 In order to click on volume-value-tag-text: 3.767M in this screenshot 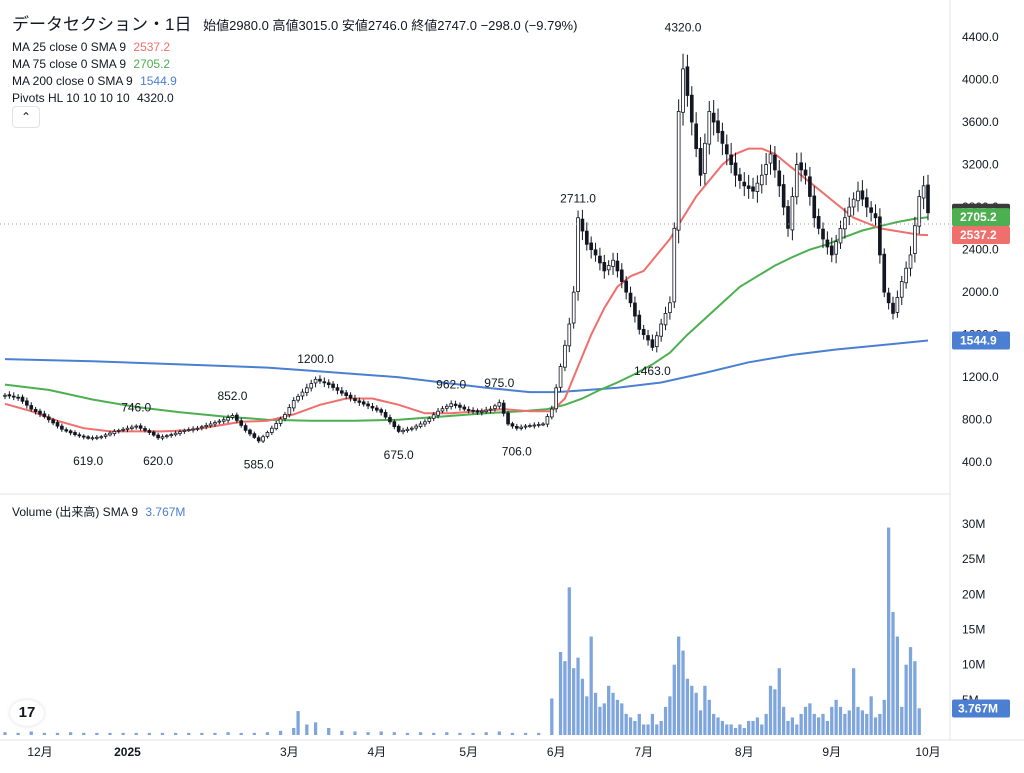, I will do `click(978, 709)`.